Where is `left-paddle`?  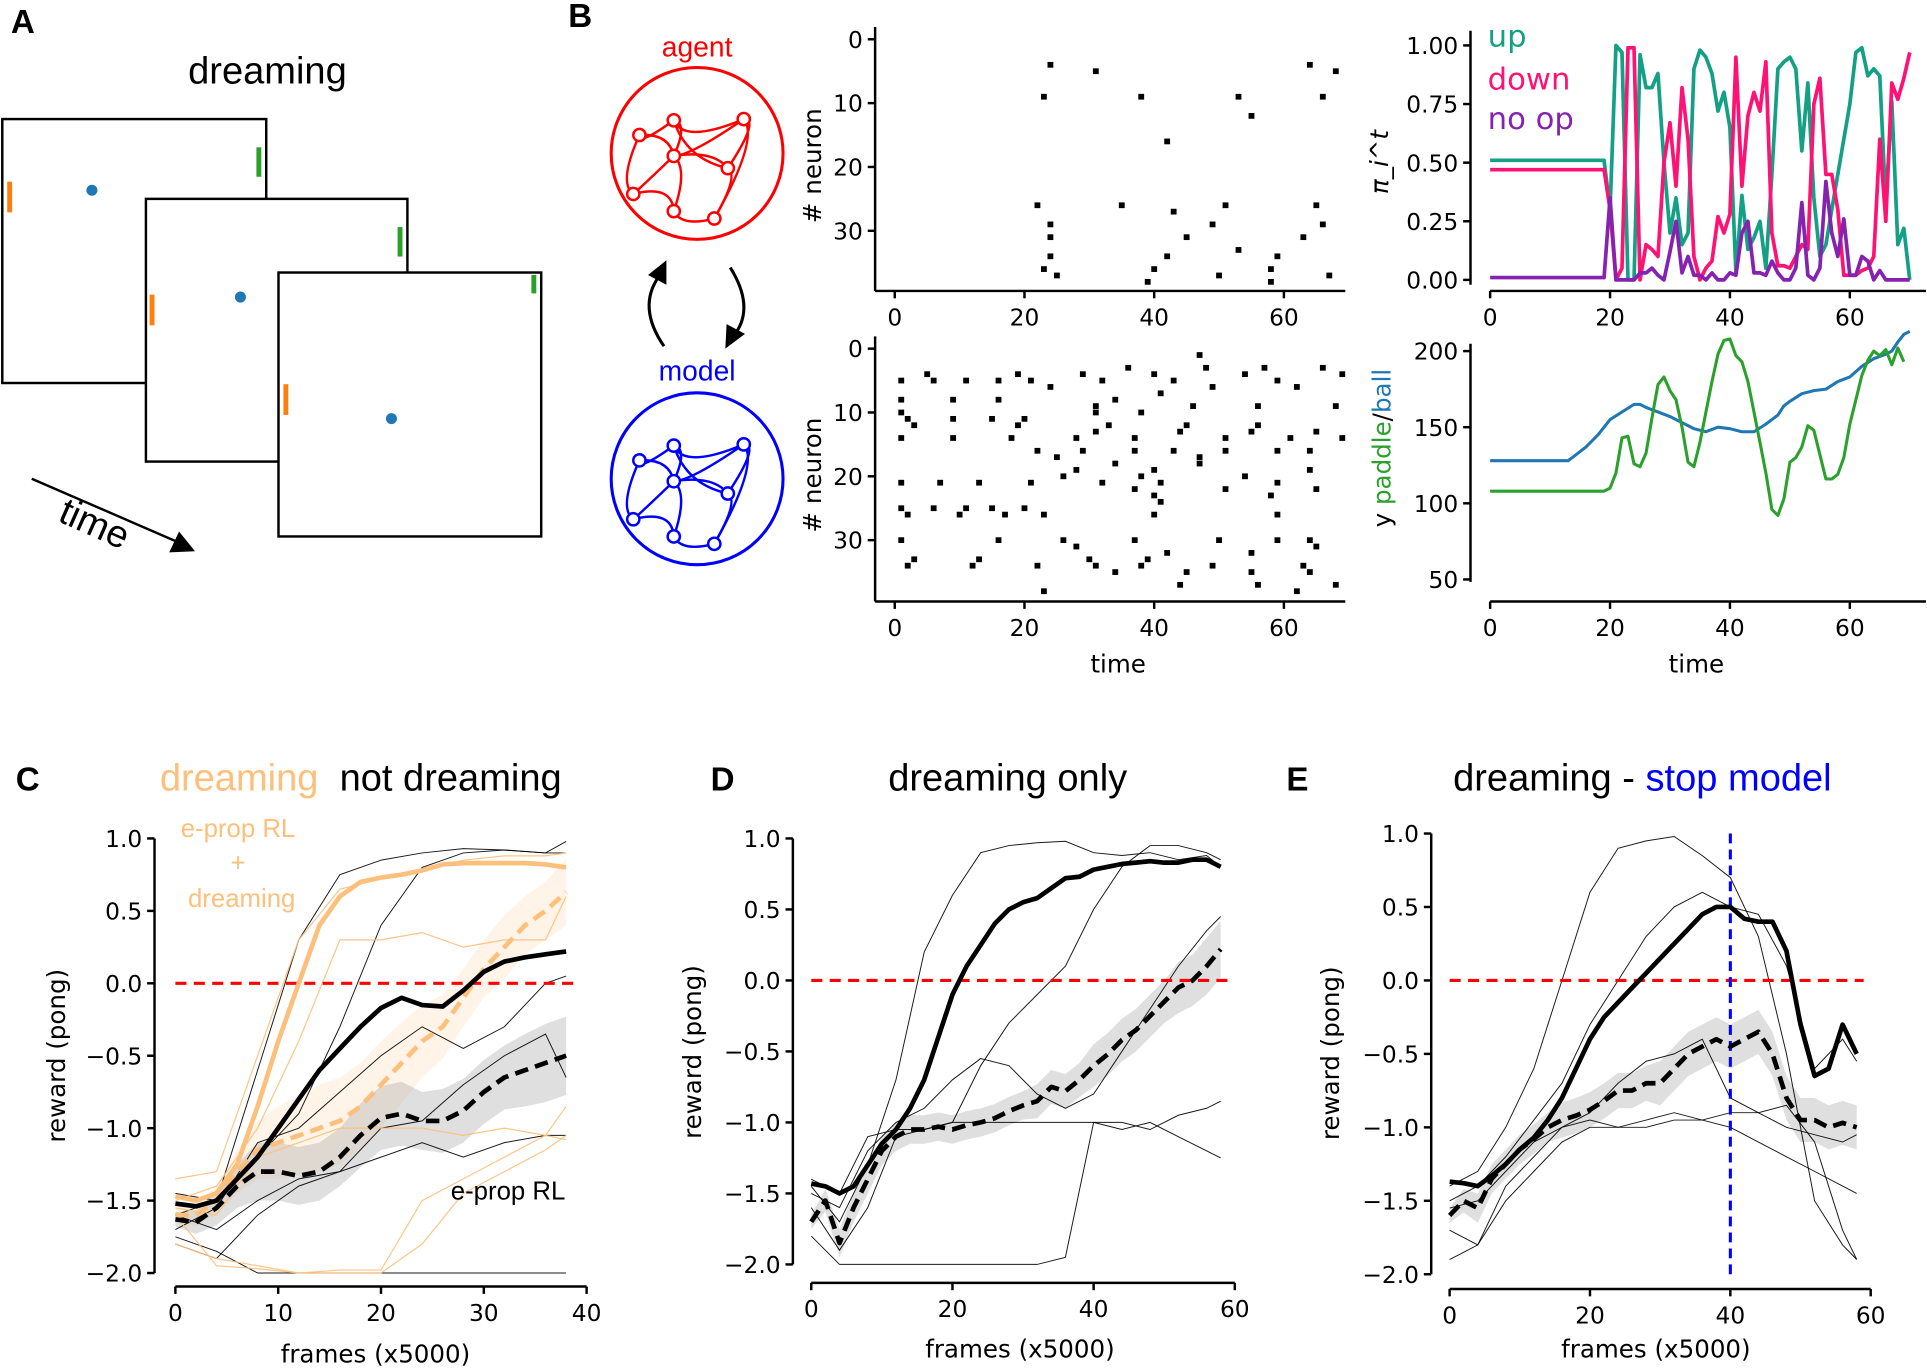
left-paddle is located at coordinates (152, 310).